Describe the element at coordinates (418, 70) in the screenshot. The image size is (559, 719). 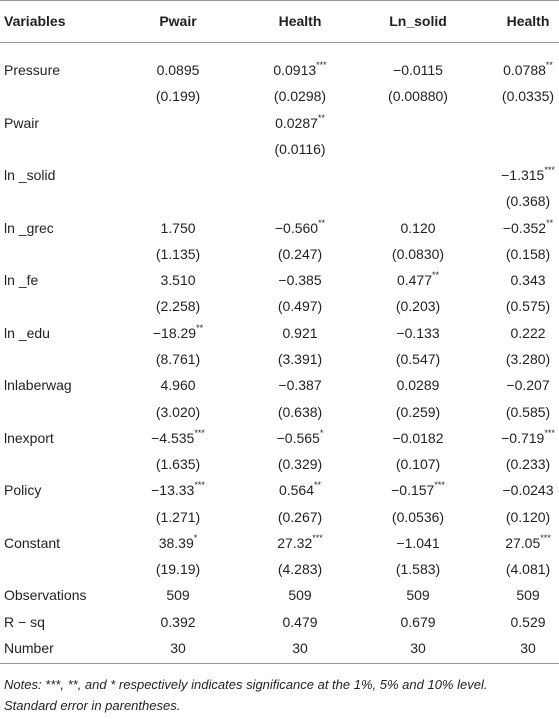
I see `coefficient: −0.0115` at that location.